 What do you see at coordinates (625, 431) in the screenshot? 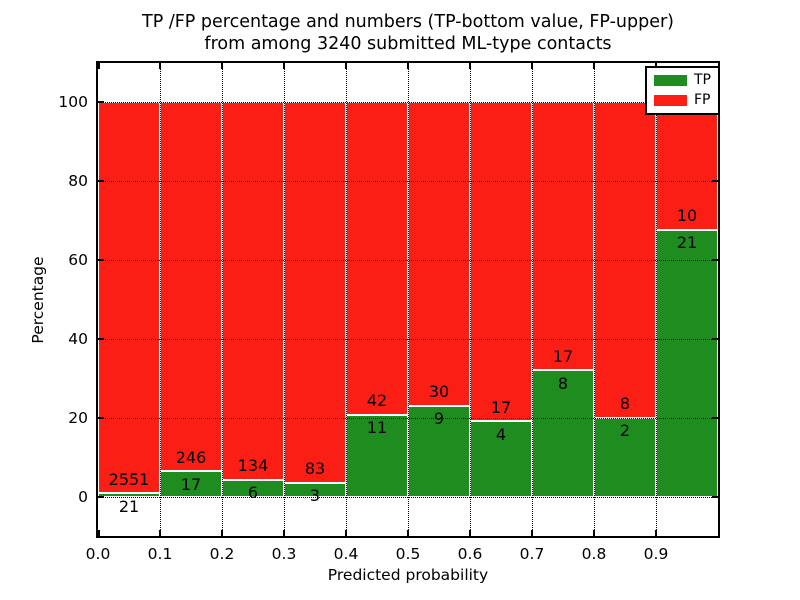
I see `tp-count-label: 2` at bounding box center [625, 431].